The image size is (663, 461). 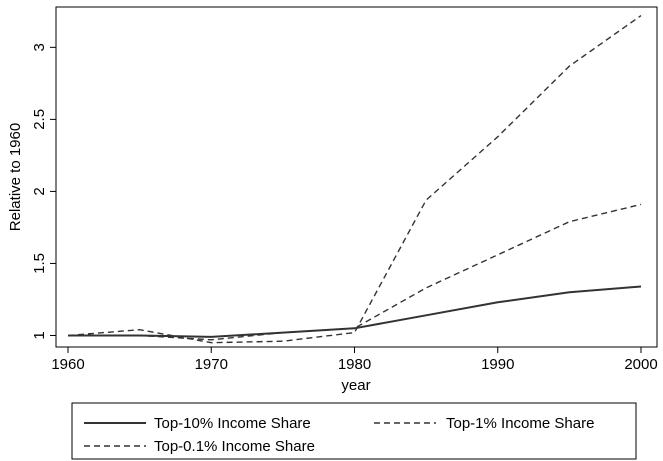 What do you see at coordinates (39, 47) in the screenshot?
I see `y-tick-label: 3` at bounding box center [39, 47].